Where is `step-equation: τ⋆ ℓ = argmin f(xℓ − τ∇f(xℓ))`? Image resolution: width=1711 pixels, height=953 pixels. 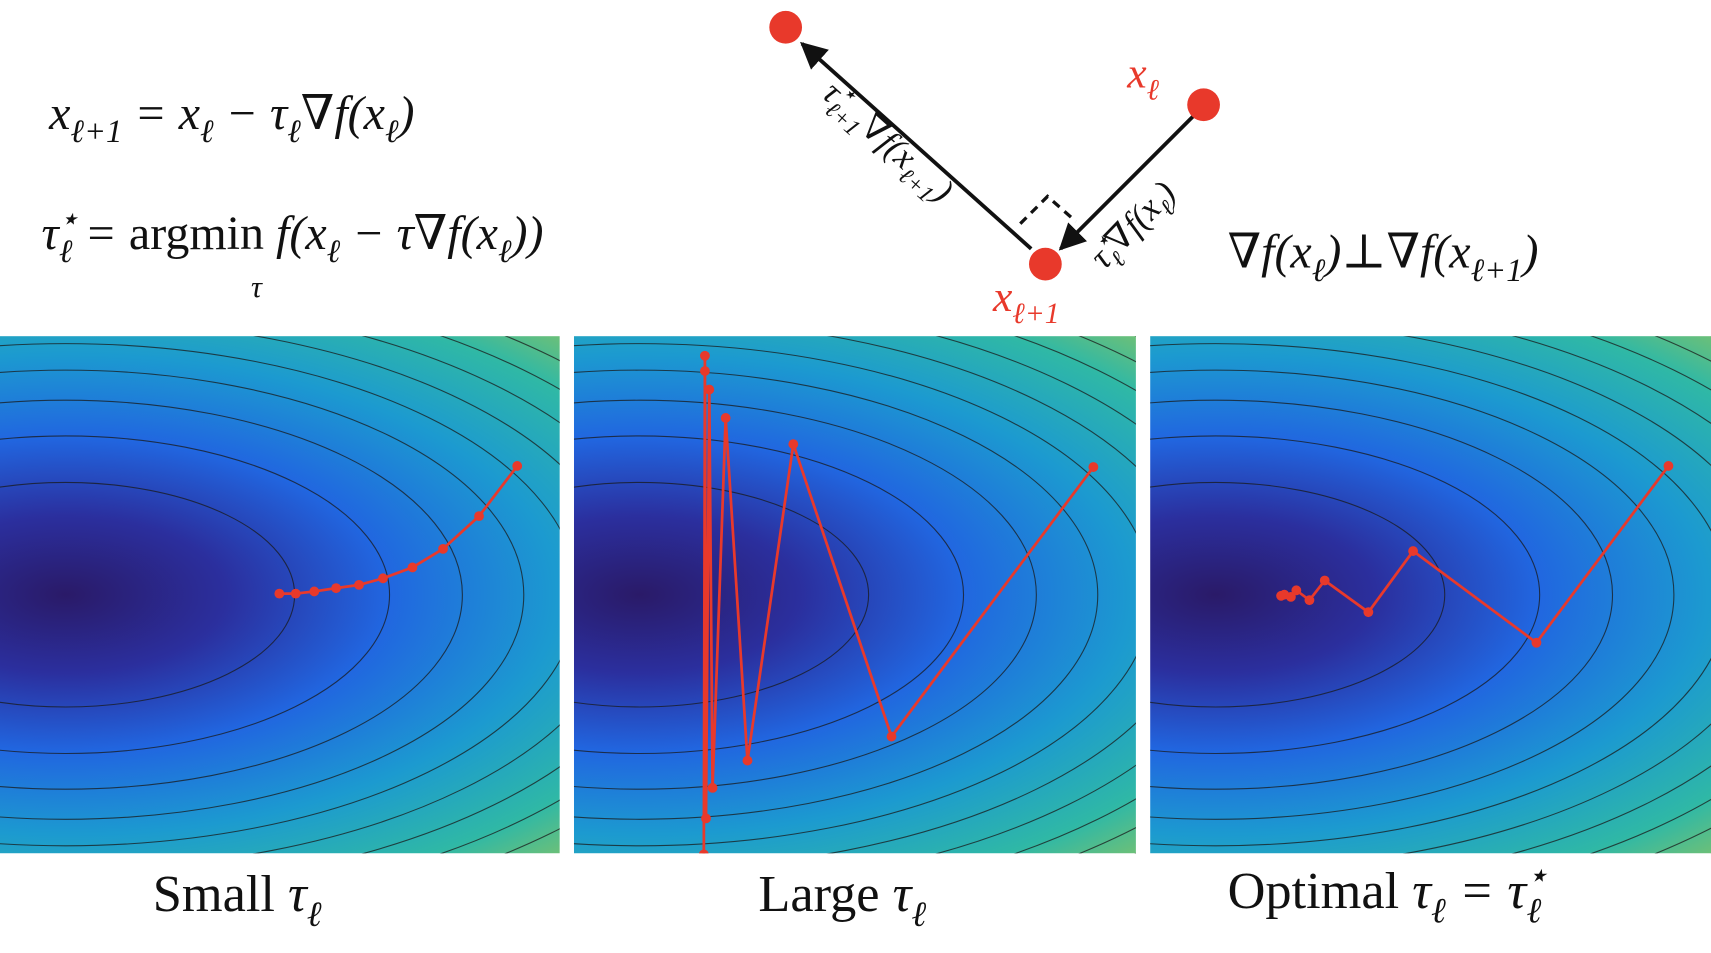
step-equation: τ⋆ ℓ = argmin f(xℓ − τ∇f(xℓ)) is located at coordinates (292, 236).